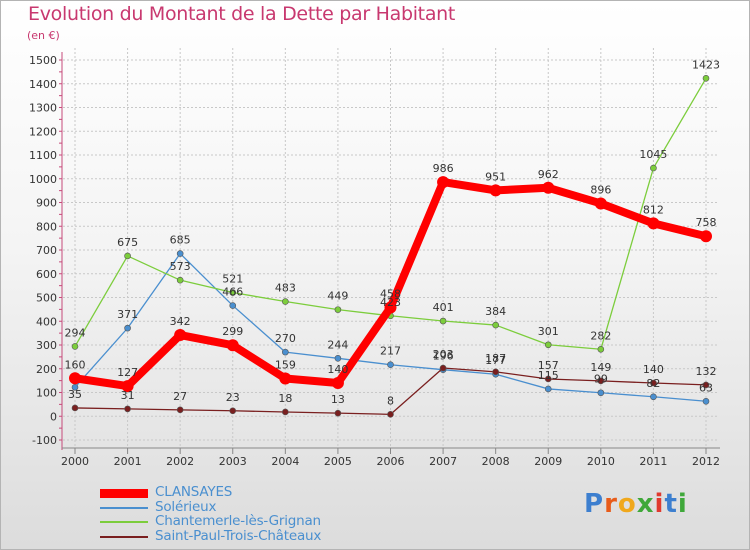 The height and width of the screenshot is (550, 750). I want to click on y-tick-label: 800, so click(46, 226).